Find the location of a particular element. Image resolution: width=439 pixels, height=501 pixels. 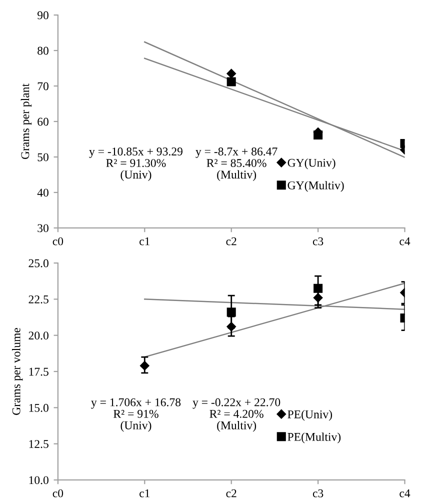

y-axis-title: Grams per volume is located at coordinates (17, 371).